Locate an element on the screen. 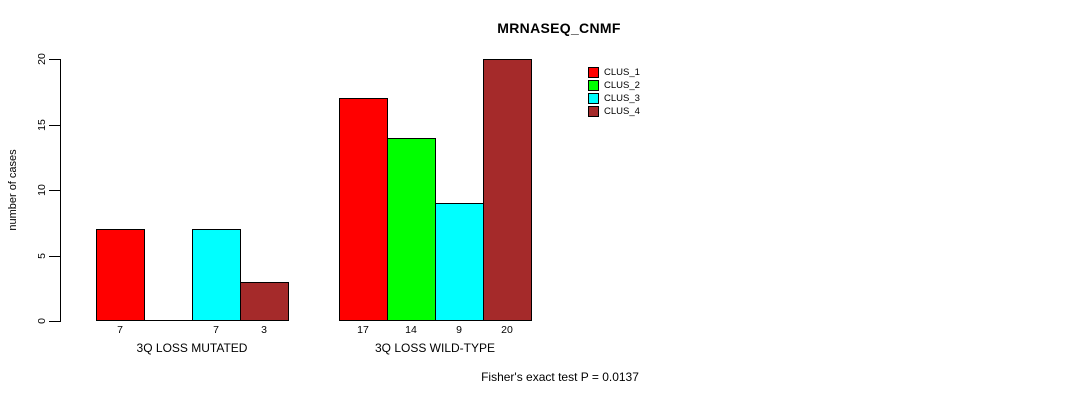 Image resolution: width=1090 pixels, height=400 pixels. legend-item: CLUS_2 is located at coordinates (614, 85).